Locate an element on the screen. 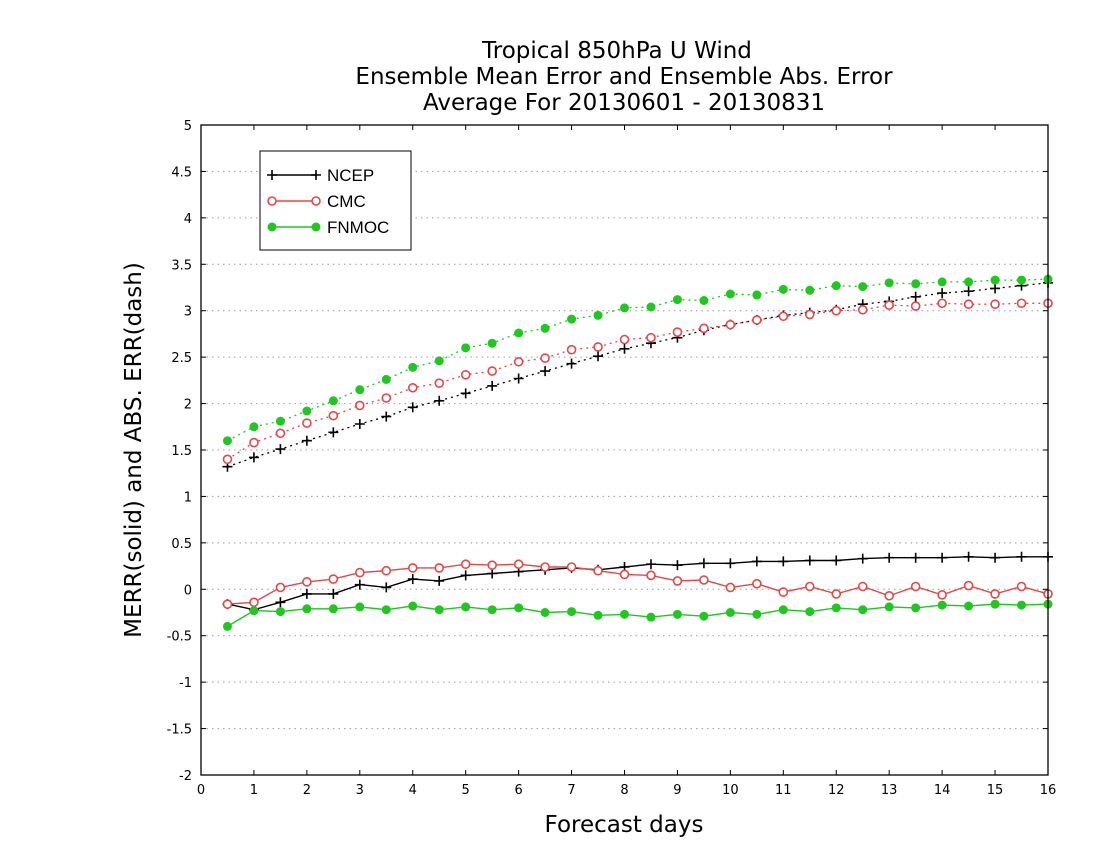 The image size is (1100, 850). x-axis-label: Forecast days is located at coordinates (624, 825).